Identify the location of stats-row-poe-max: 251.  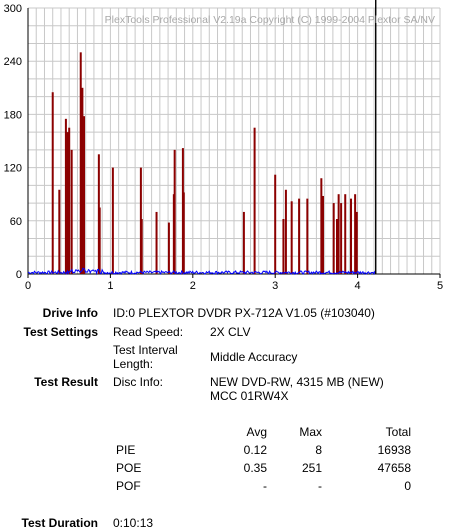
(311, 468).